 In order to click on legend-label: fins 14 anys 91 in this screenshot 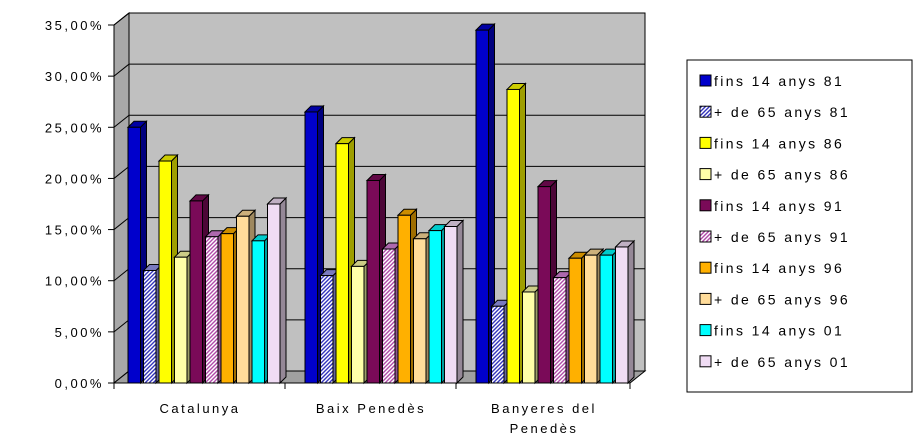, I will do `click(779, 206)`.